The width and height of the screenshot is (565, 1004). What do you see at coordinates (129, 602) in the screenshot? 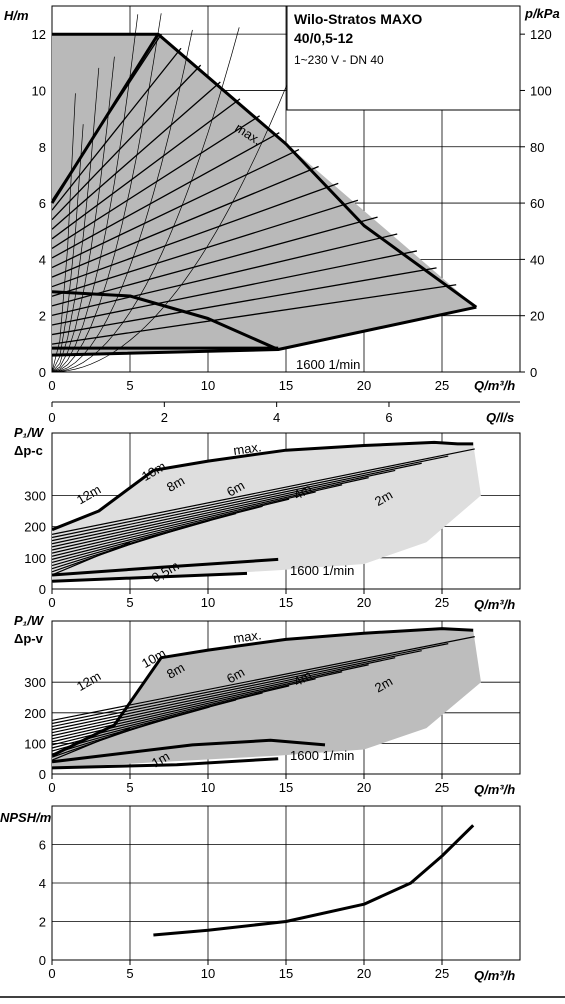
I see `dpc-x-tick-label: 5` at bounding box center [129, 602].